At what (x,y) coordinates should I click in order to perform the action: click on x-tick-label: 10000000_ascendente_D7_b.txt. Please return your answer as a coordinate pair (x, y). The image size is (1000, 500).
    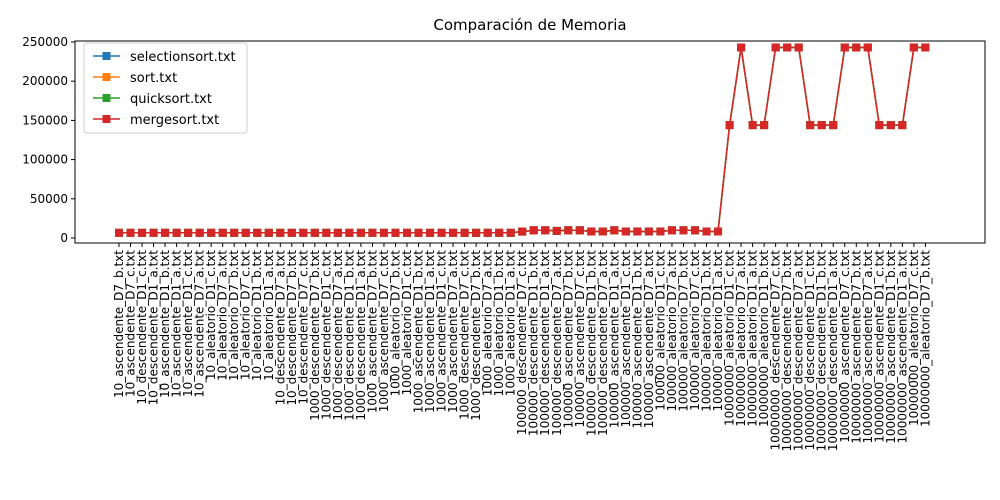
    Looking at the image, I should click on (856, 347).